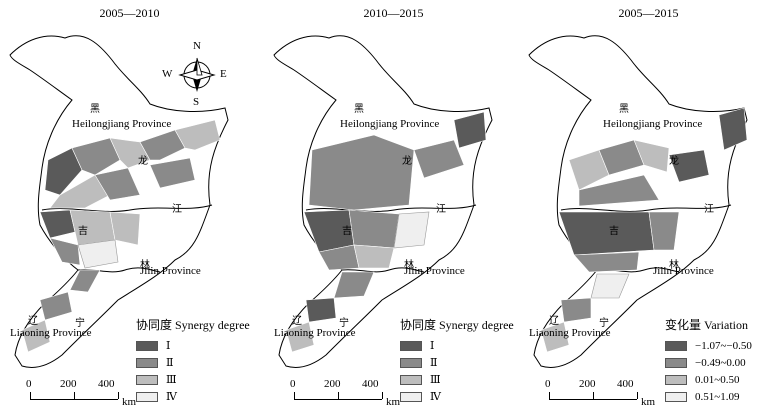 This screenshot has width=778, height=413. Describe the element at coordinates (197, 46) in the screenshot. I see `compass-n: N` at that location.